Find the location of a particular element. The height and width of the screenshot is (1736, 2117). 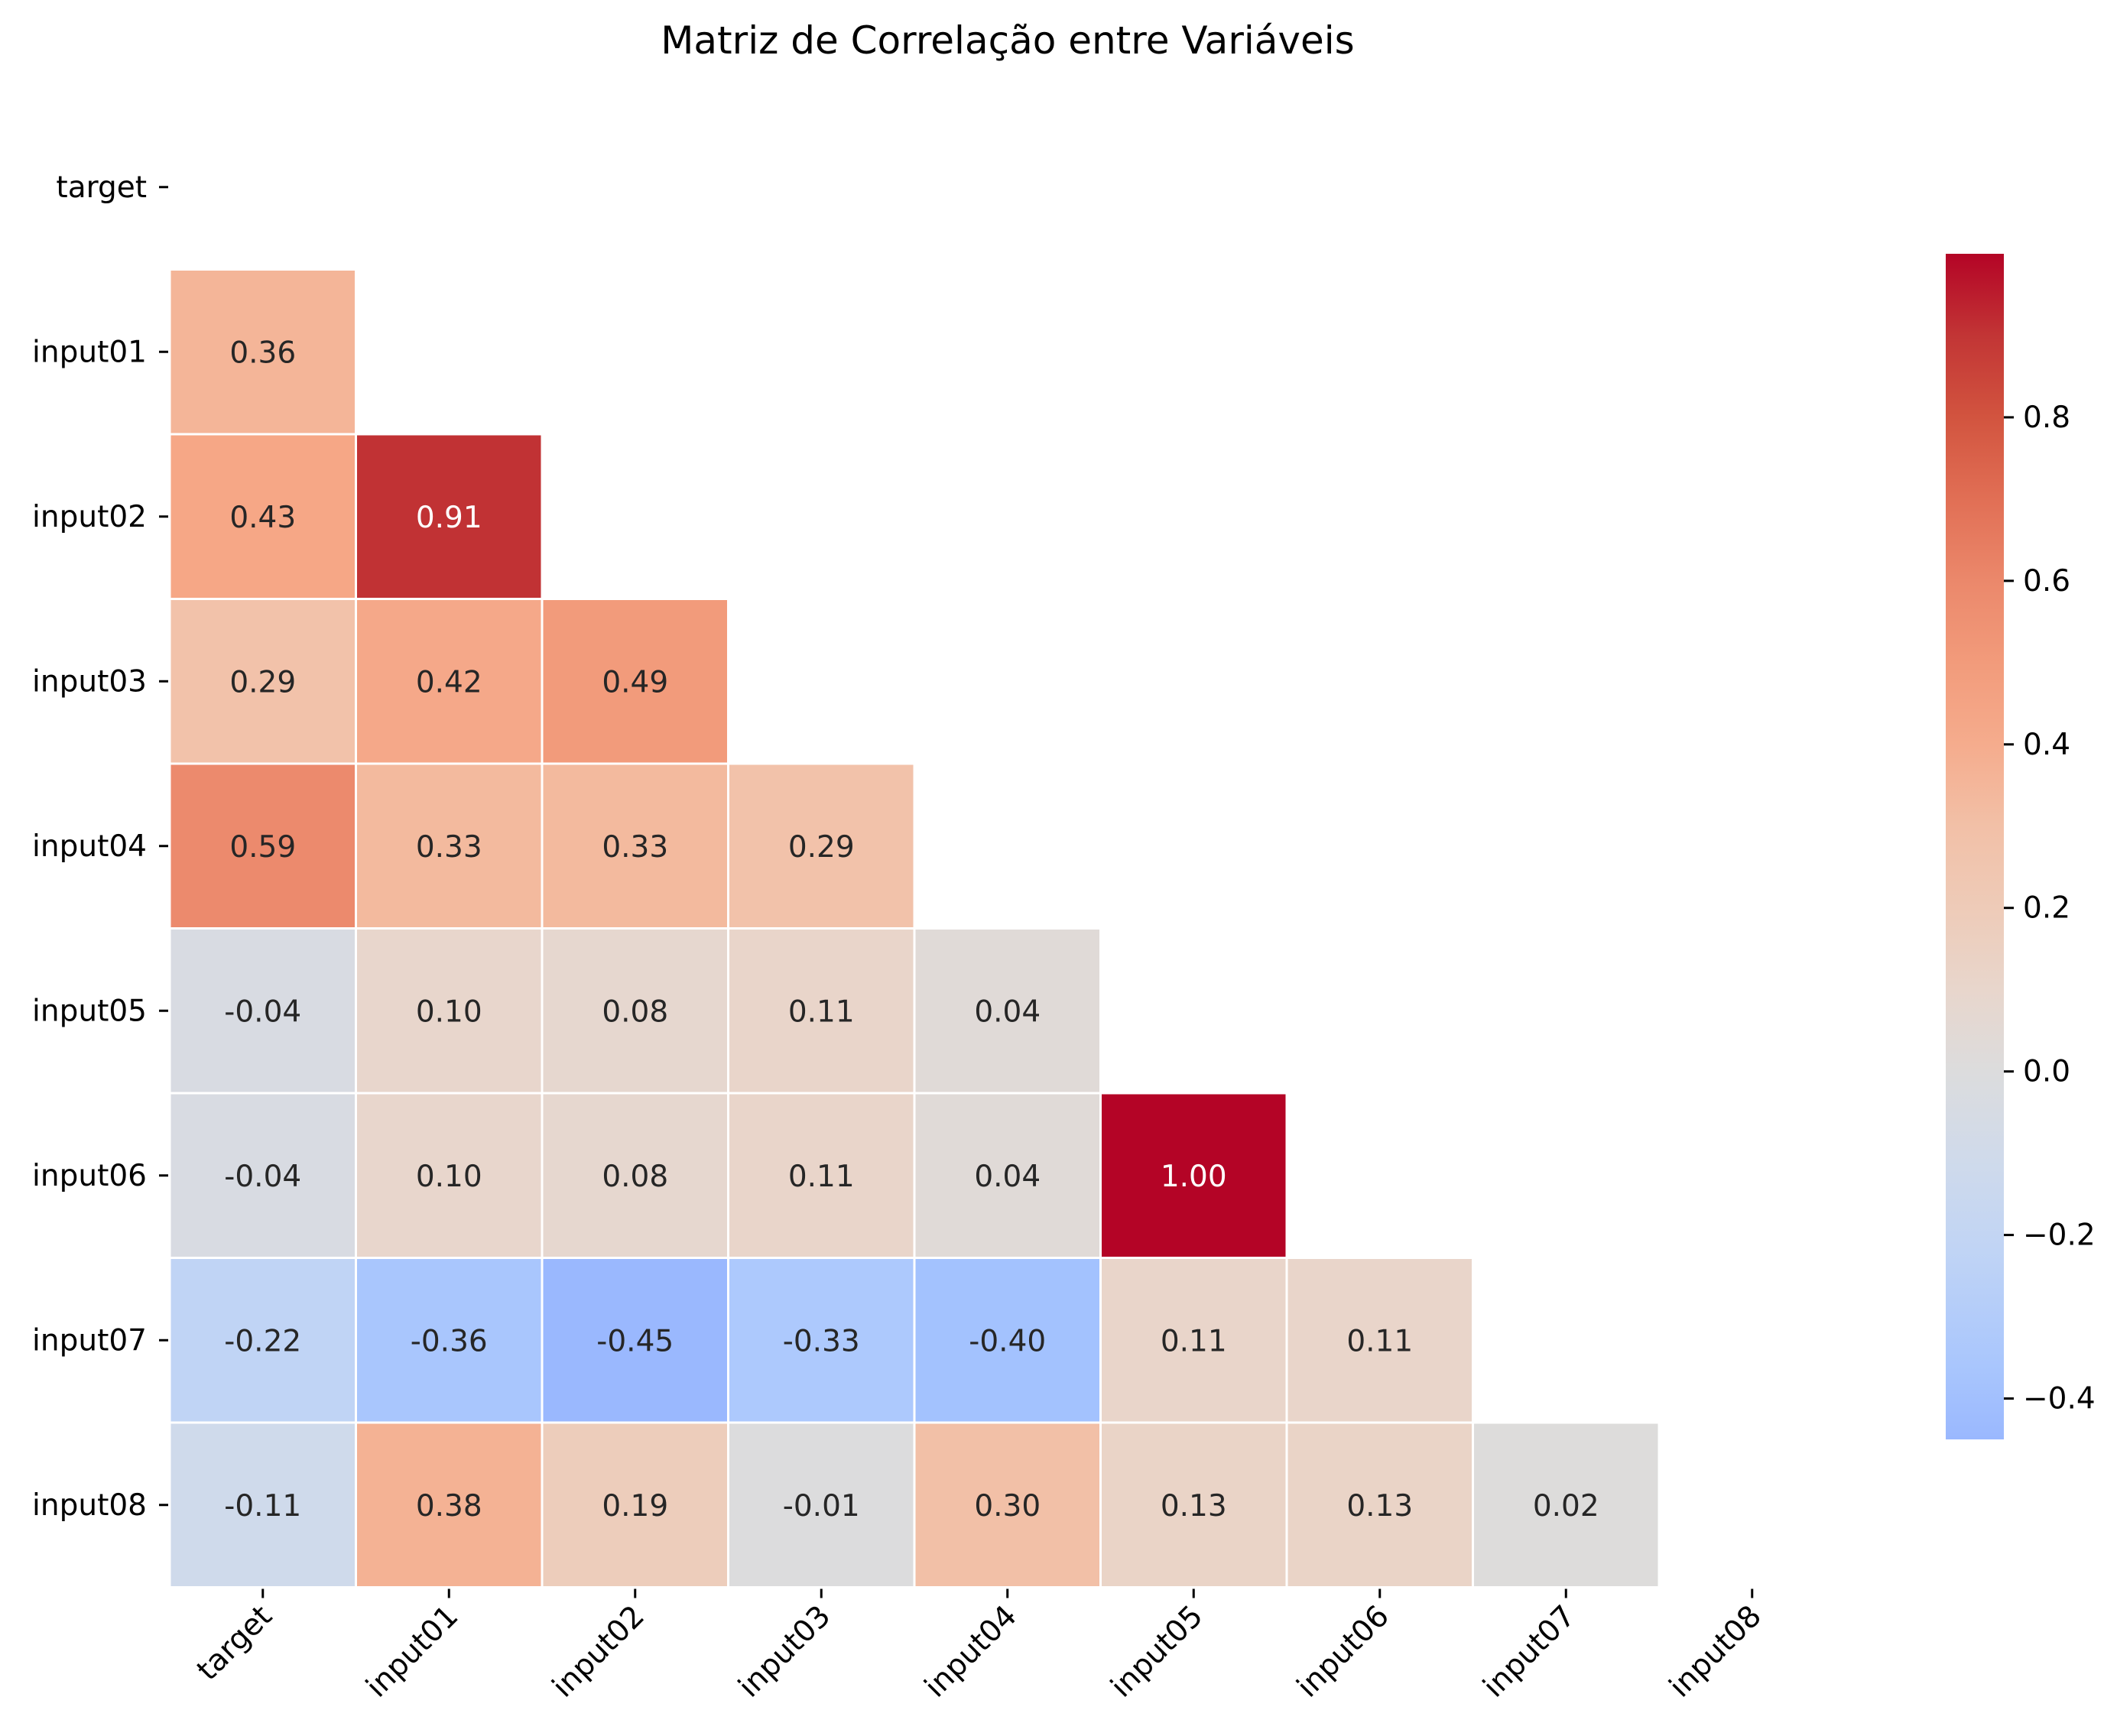

y-tick-label: input01 is located at coordinates (89, 352).